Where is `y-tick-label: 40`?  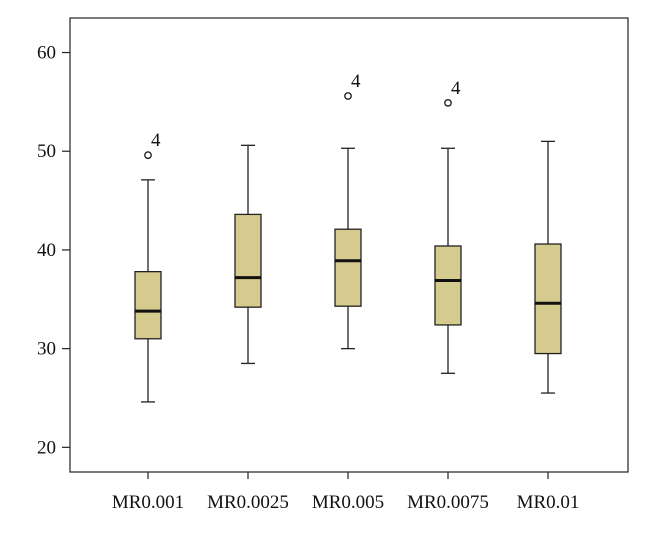
y-tick-label: 40 is located at coordinates (46, 250).